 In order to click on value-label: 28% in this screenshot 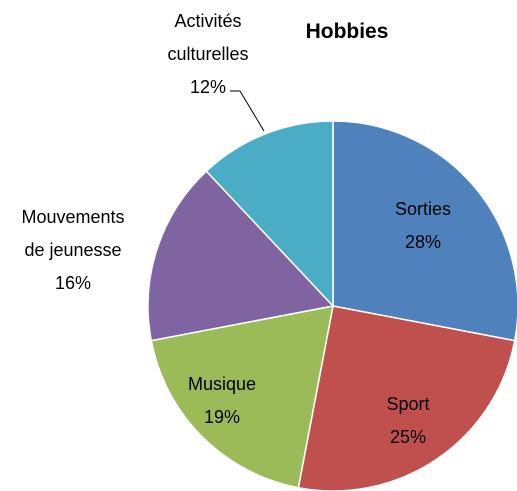, I will do `click(423, 242)`.